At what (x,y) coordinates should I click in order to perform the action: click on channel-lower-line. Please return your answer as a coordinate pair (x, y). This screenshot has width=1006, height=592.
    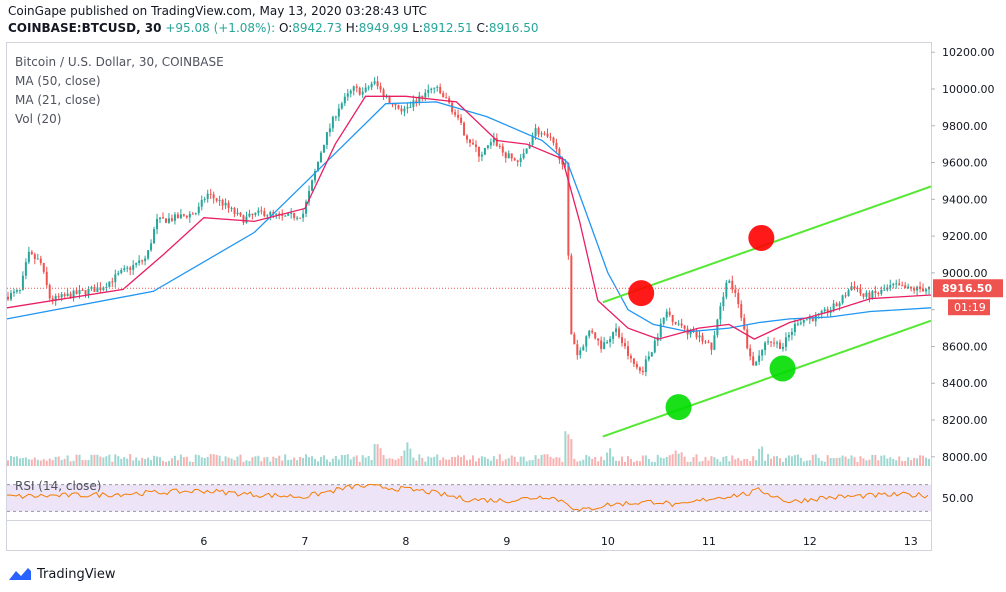
    Looking at the image, I should click on (767, 378).